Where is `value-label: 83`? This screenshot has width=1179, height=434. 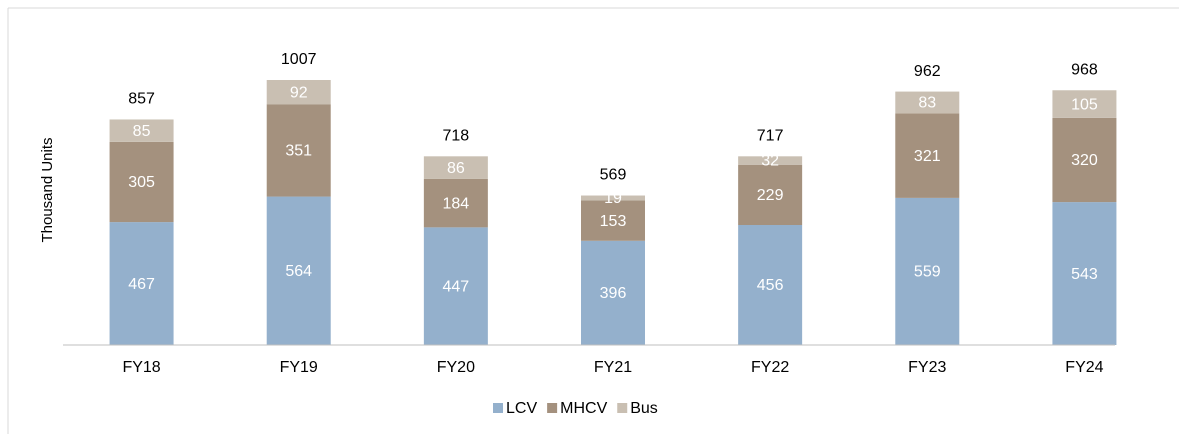 value-label: 83 is located at coordinates (927, 103).